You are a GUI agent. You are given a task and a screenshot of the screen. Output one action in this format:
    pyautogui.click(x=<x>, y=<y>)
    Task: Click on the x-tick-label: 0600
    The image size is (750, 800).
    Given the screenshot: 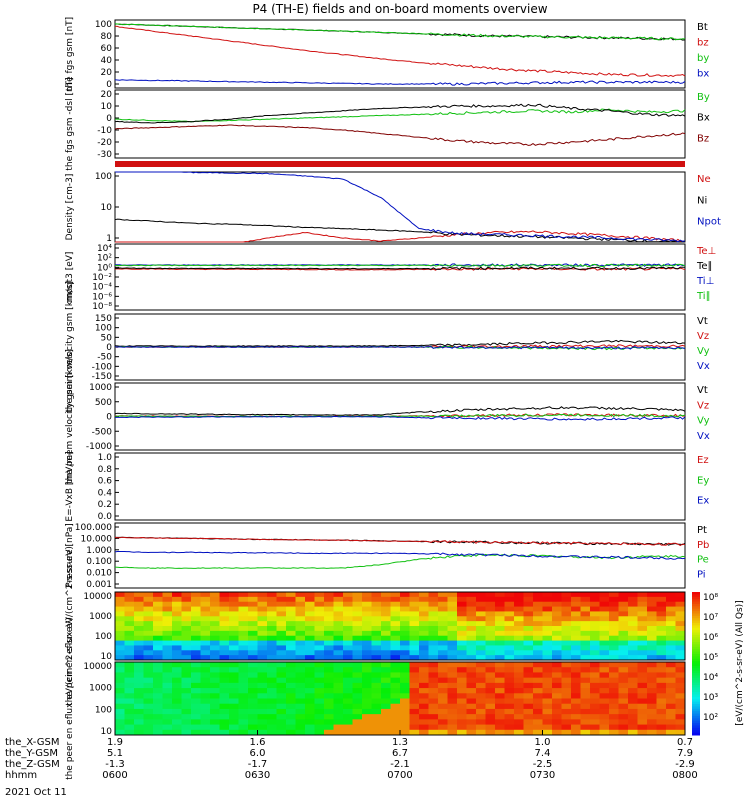 What is the action you would take?
    pyautogui.click(x=114, y=775)
    